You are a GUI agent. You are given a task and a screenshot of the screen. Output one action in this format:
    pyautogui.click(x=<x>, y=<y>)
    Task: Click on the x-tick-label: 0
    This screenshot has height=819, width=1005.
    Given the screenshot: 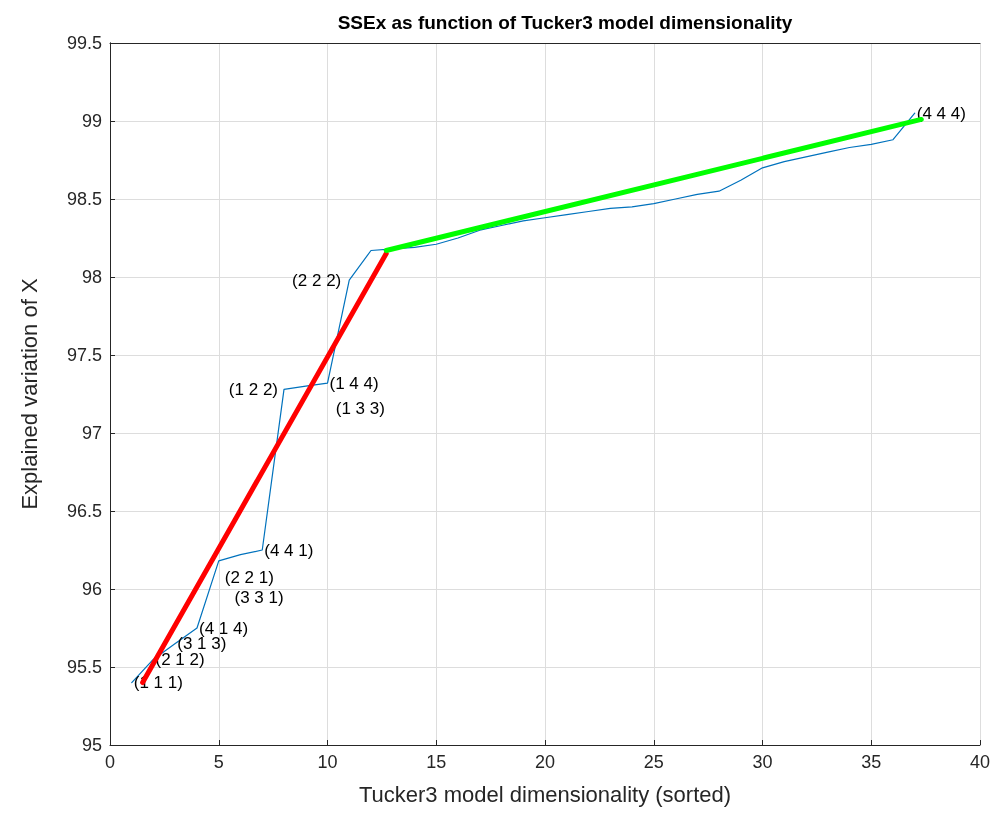 What is the action you would take?
    pyautogui.click(x=110, y=762)
    